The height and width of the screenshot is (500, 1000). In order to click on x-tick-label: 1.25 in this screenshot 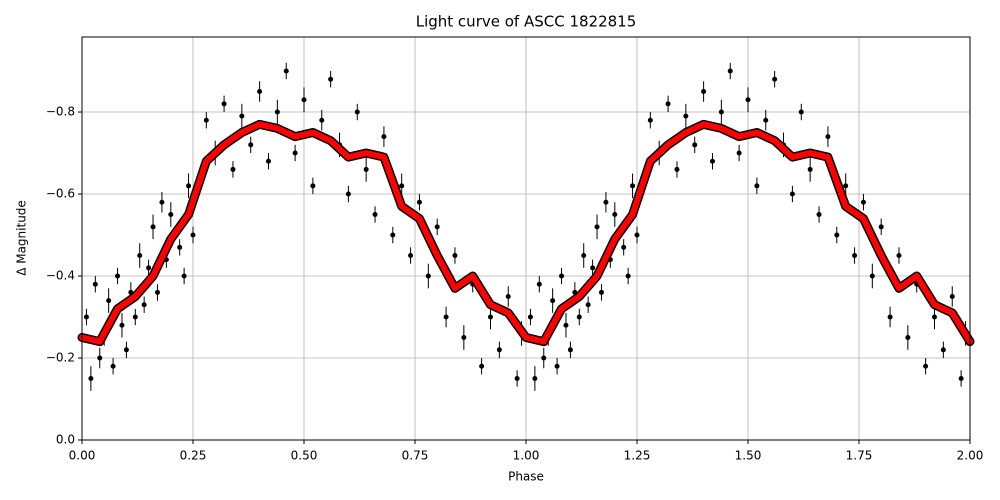, I will do `click(637, 456)`.